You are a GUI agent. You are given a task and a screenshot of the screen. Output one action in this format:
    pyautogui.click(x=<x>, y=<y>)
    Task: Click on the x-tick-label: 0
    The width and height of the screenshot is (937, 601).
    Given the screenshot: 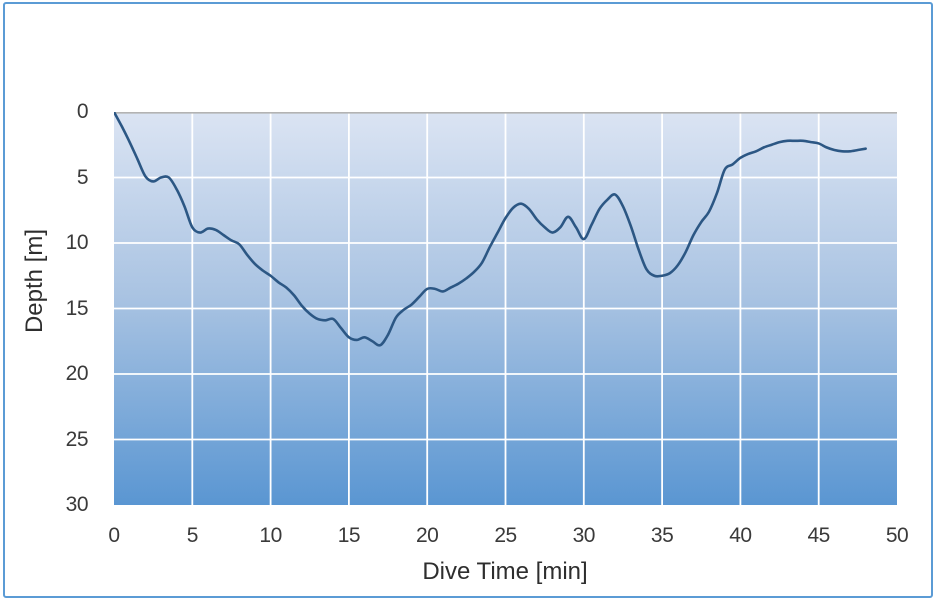 What is the action you would take?
    pyautogui.click(x=114, y=535)
    